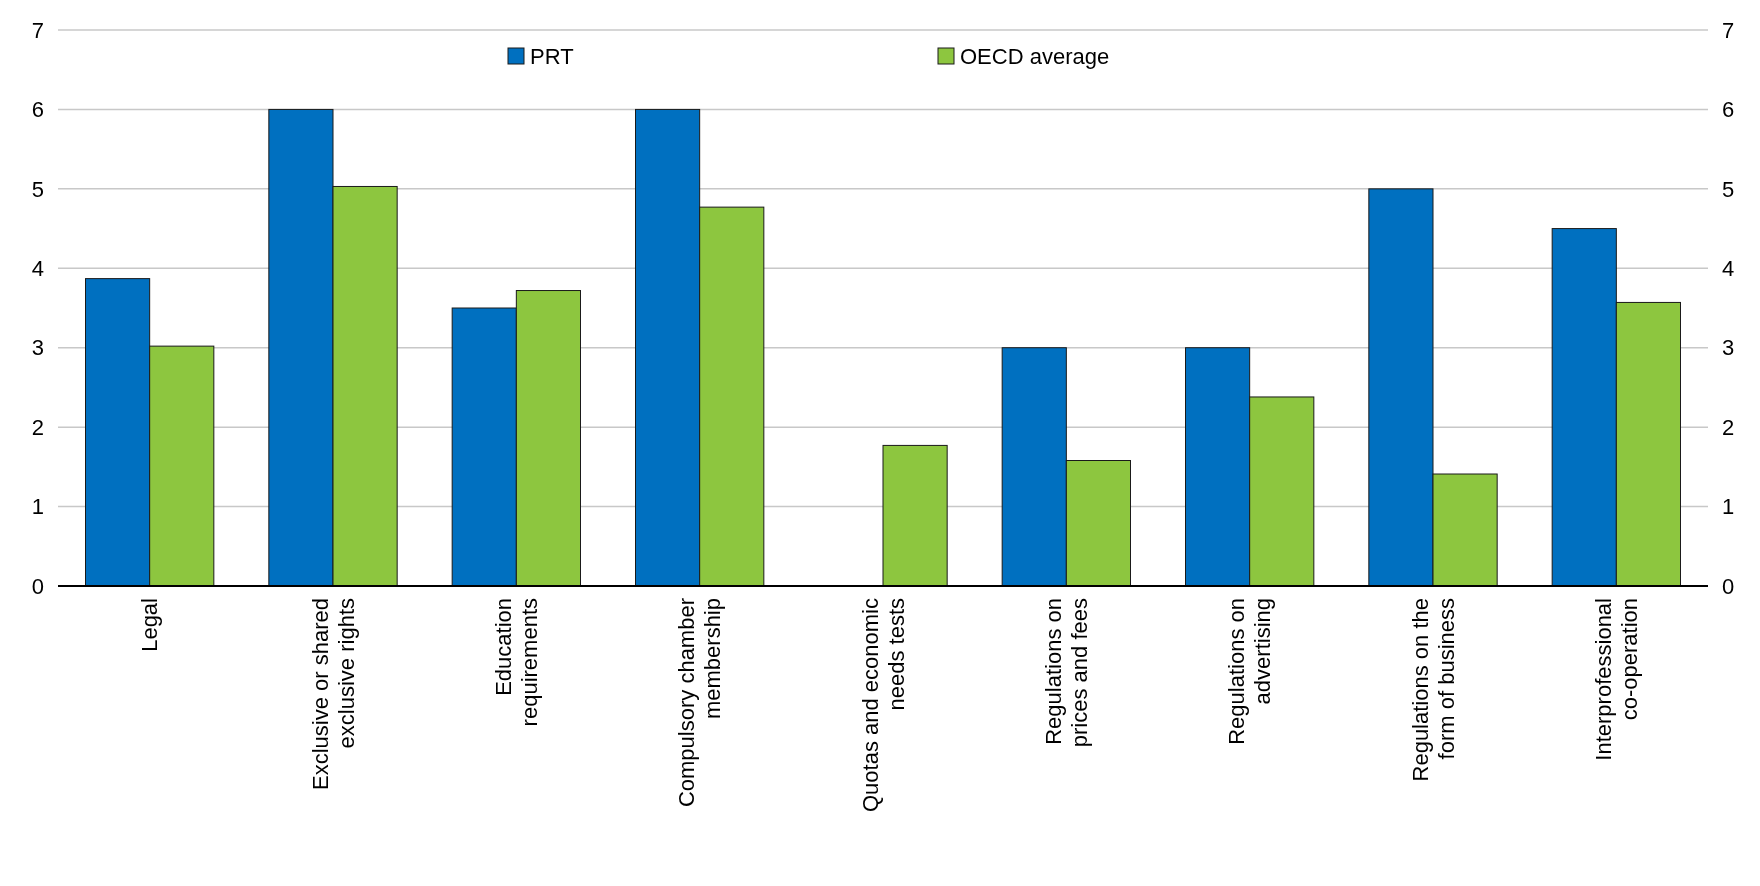 The height and width of the screenshot is (886, 1760). I want to click on x-tick-label: Education requirements, so click(517, 662).